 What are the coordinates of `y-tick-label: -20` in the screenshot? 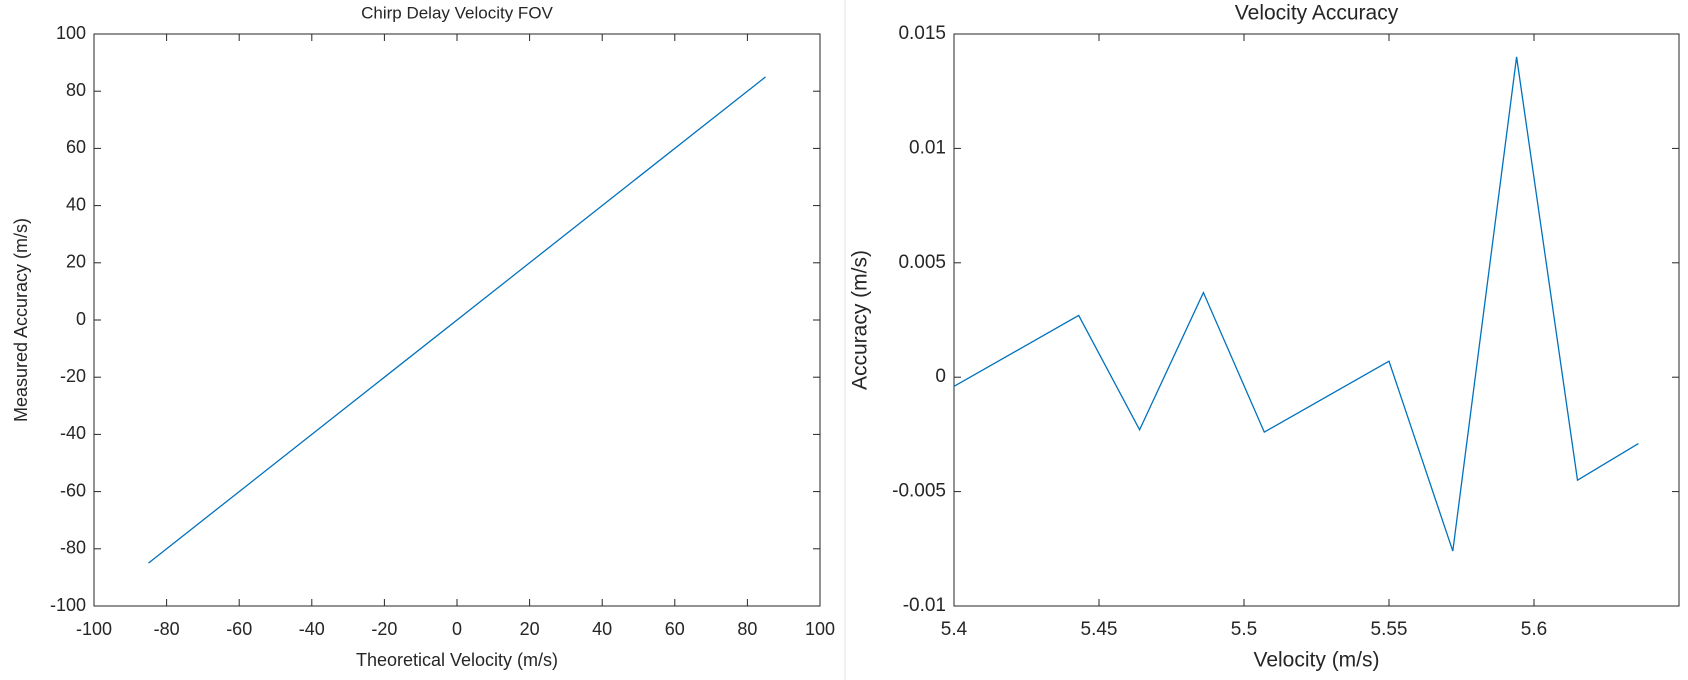 It's located at (73, 376).